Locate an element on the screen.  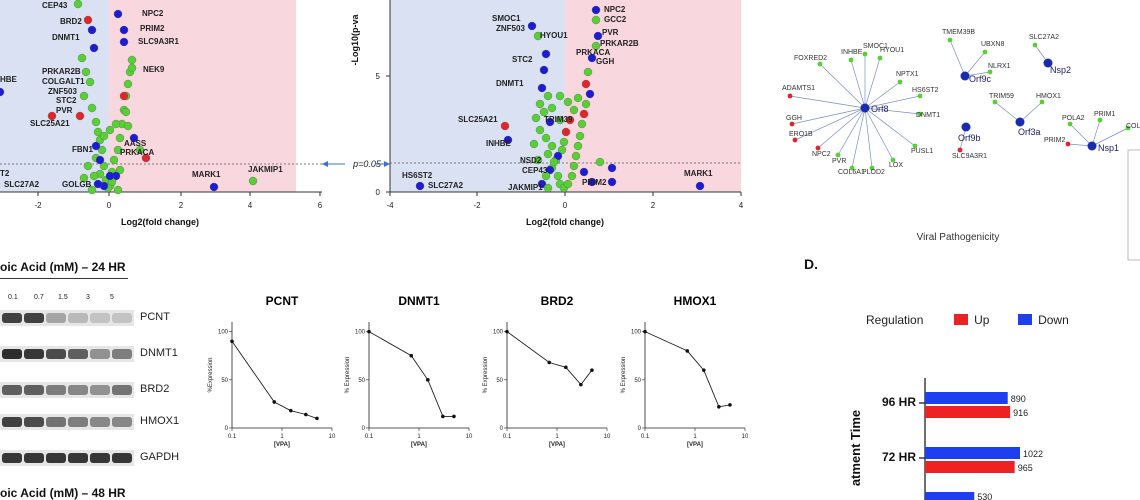
network-gene-label: SLC9A3R1 is located at coordinates (969, 156).